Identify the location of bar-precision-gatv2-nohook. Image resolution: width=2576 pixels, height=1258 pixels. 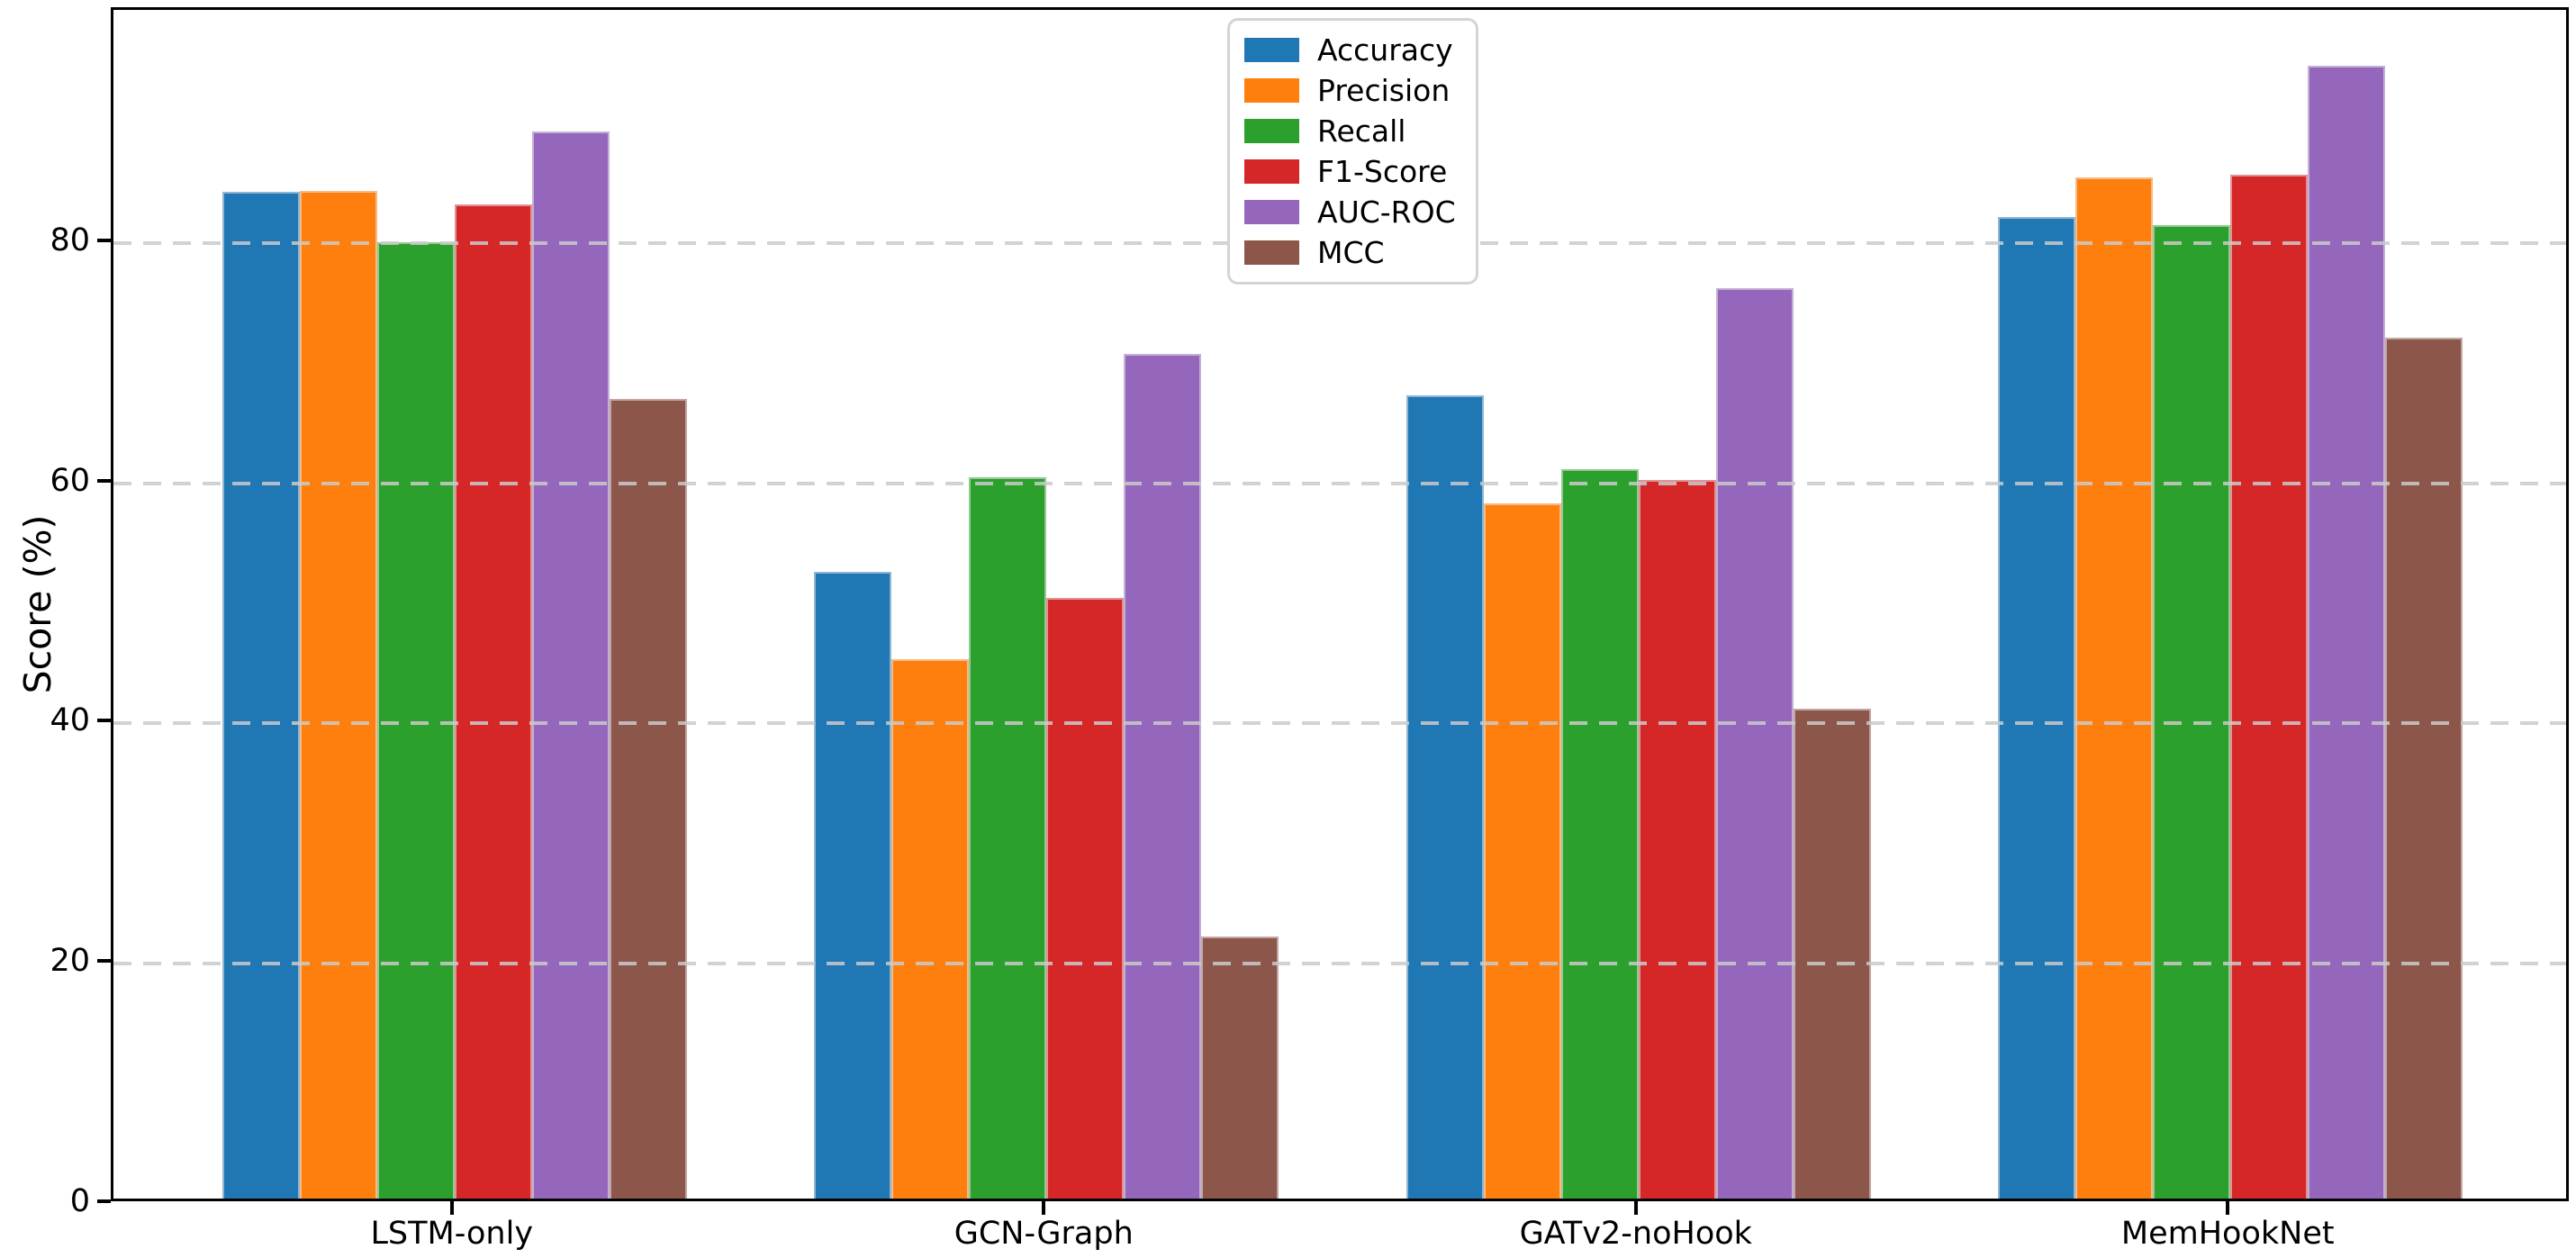
(1522, 851).